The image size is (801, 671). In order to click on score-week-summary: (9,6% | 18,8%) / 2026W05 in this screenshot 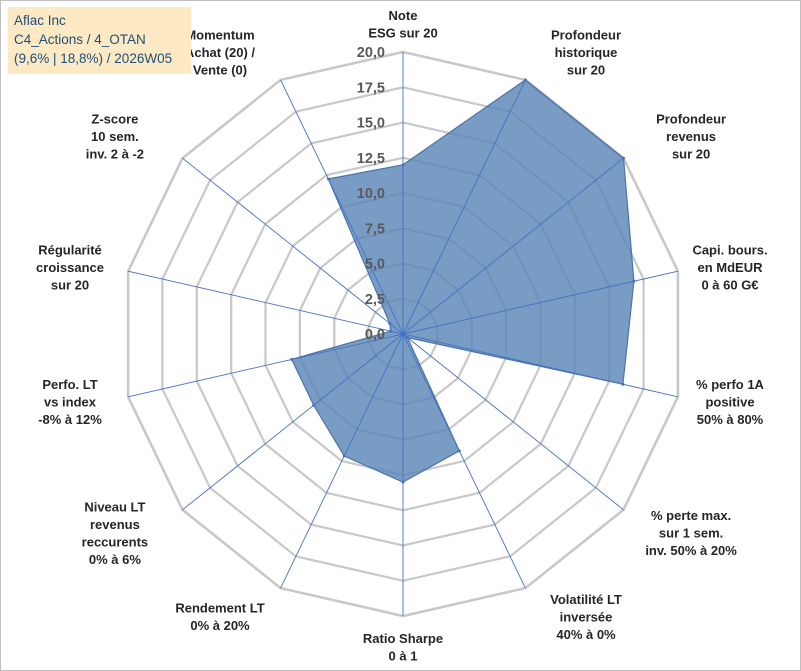, I will do `click(93, 58)`.